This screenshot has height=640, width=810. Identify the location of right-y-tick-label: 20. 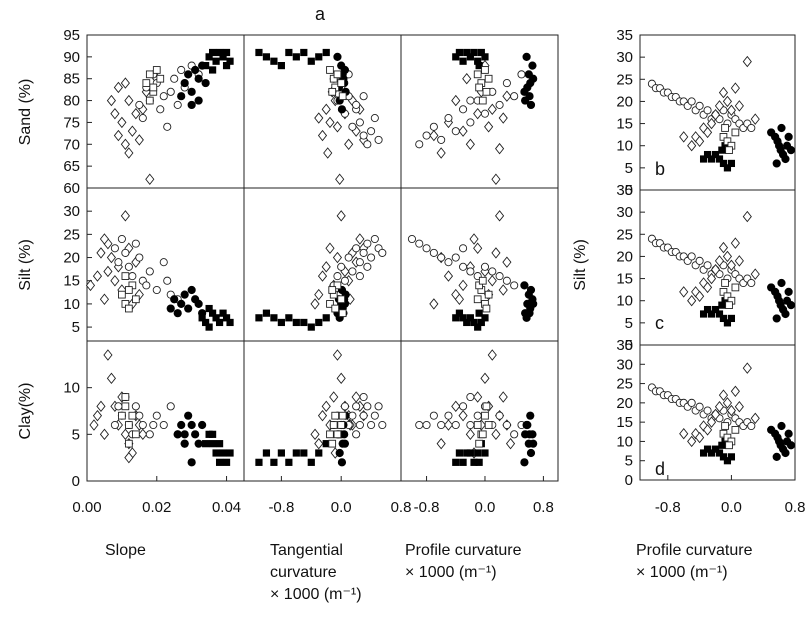
(624, 403).